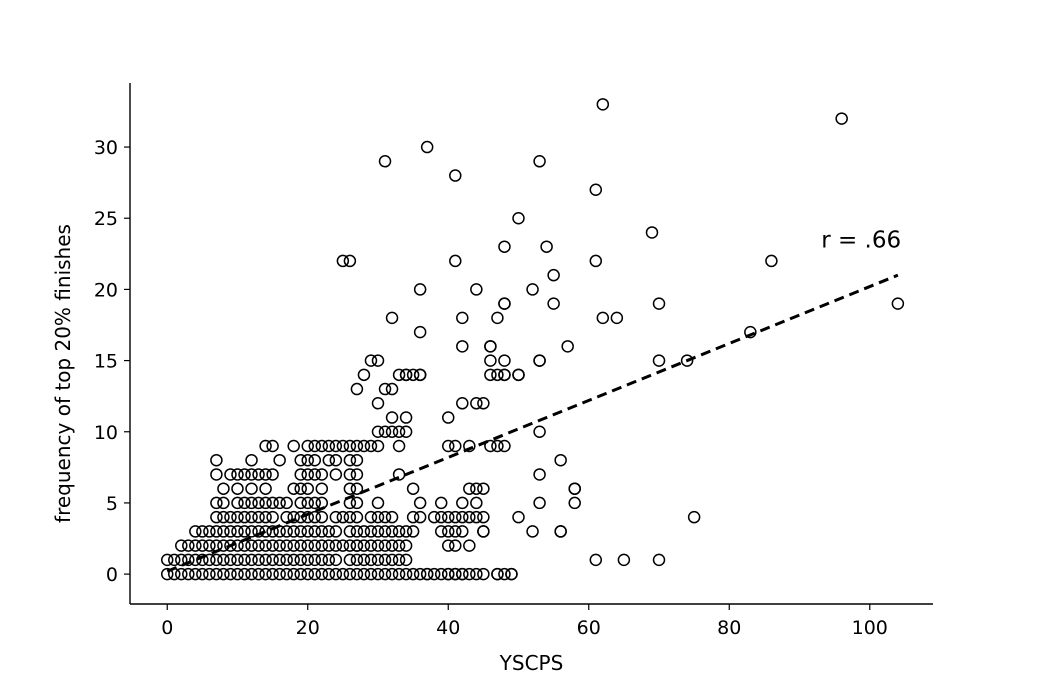  I want to click on x-tick-label: 20, so click(308, 628).